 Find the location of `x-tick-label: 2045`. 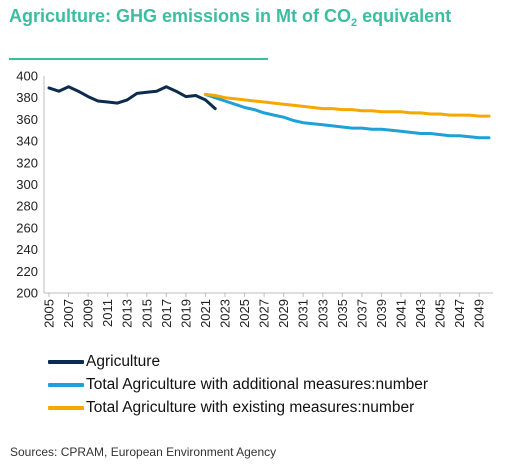

x-tick-label: 2045 is located at coordinates (440, 313).